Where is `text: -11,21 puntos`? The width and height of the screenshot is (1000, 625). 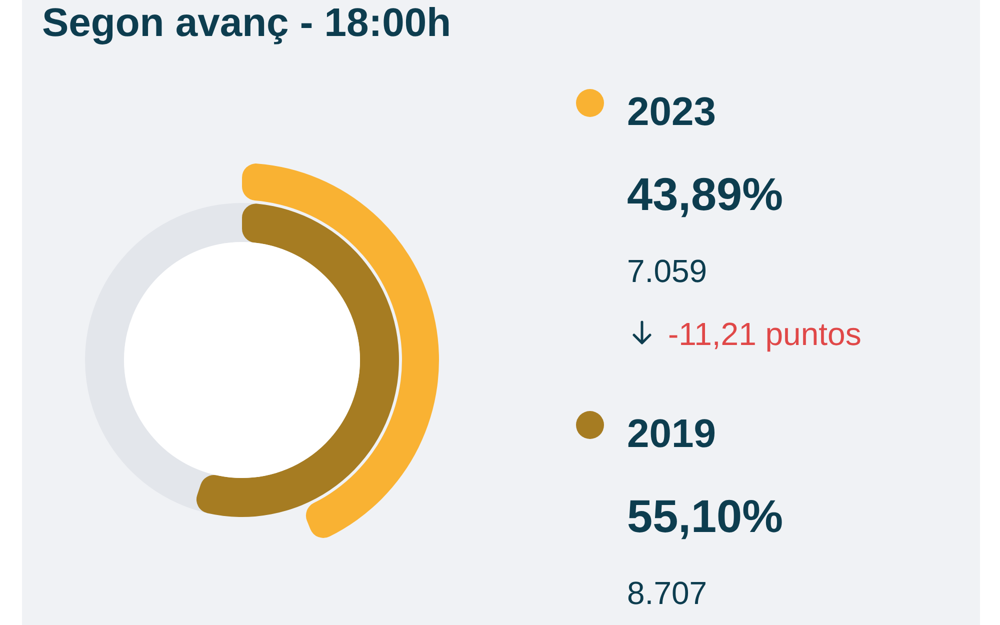
text: -11,21 puntos is located at coordinates (765, 334).